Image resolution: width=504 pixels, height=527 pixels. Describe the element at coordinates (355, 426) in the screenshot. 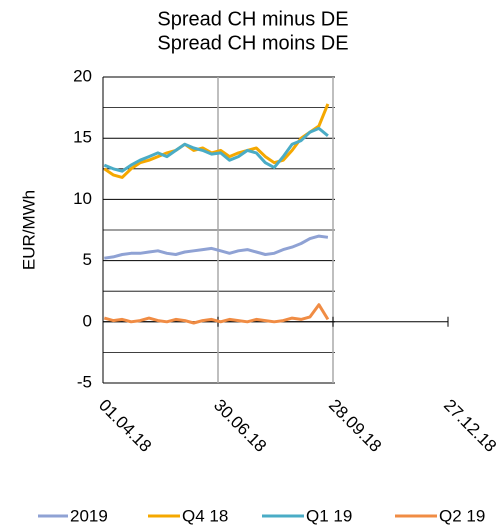

I see `x-tick-label: 28.09.18` at that location.